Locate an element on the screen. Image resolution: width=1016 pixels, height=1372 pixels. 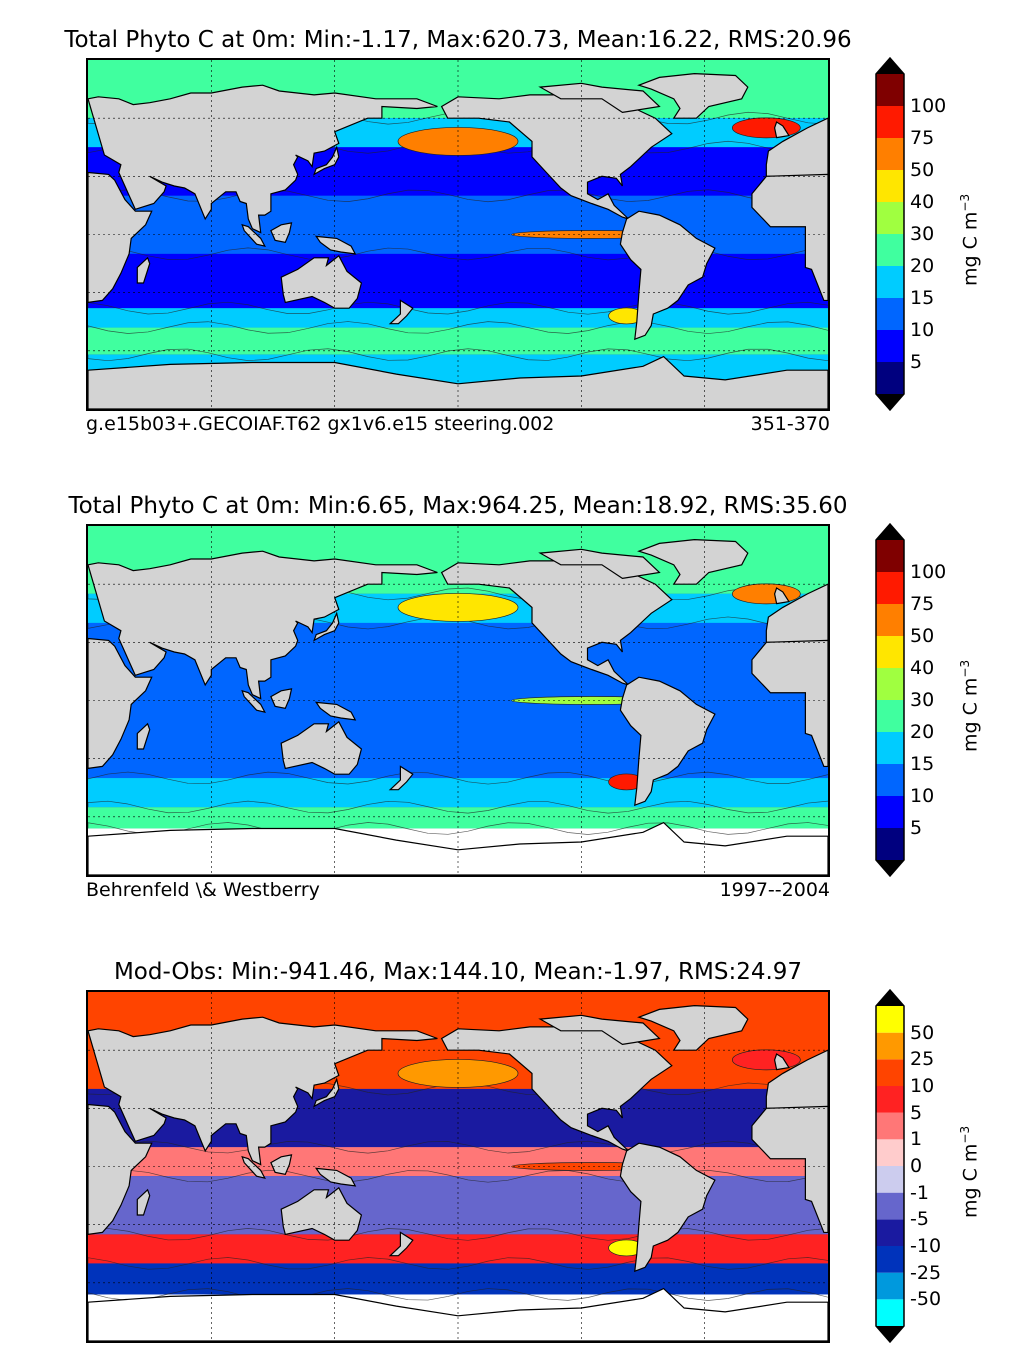
colorbar-tick-label: 0 is located at coordinates (916, 1166).